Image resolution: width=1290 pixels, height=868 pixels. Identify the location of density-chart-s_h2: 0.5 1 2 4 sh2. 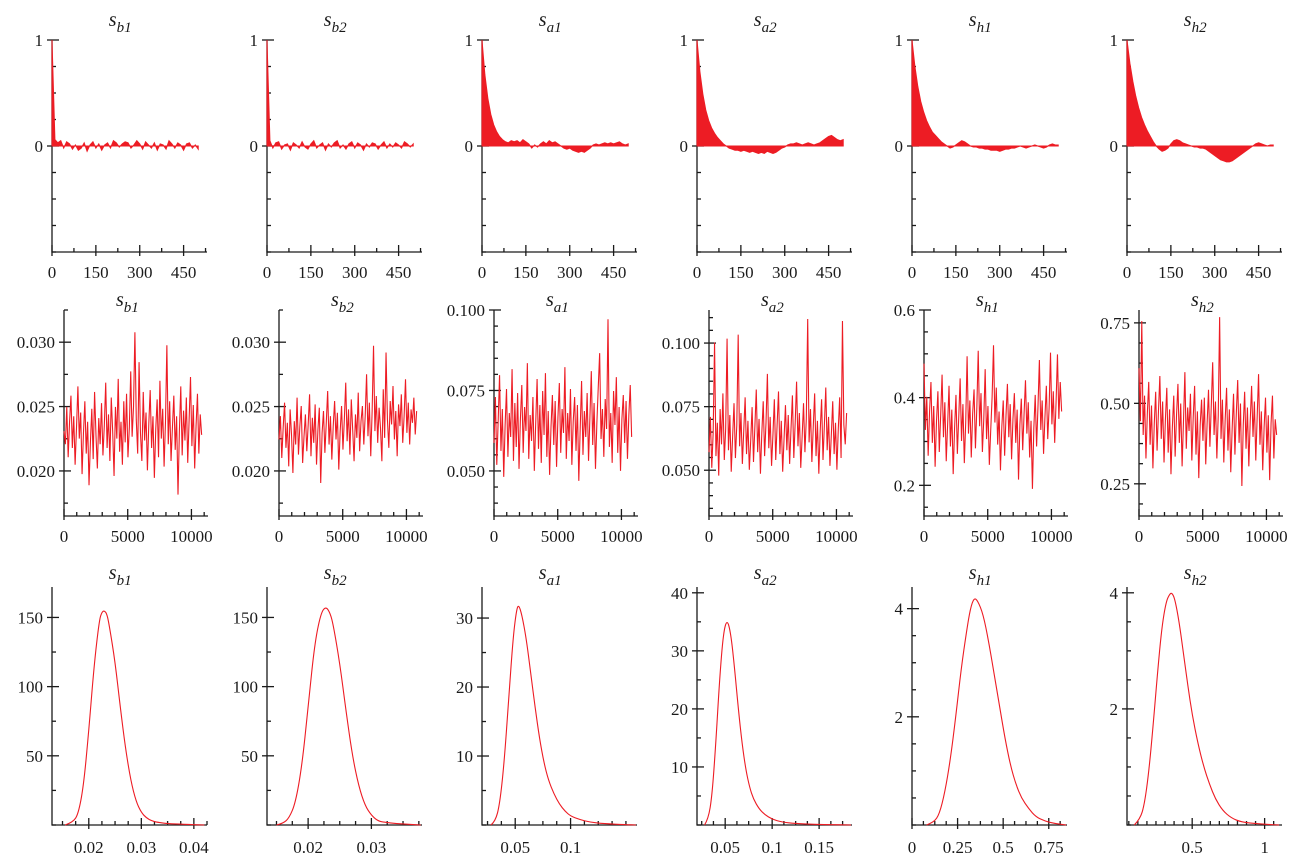
(1196, 709).